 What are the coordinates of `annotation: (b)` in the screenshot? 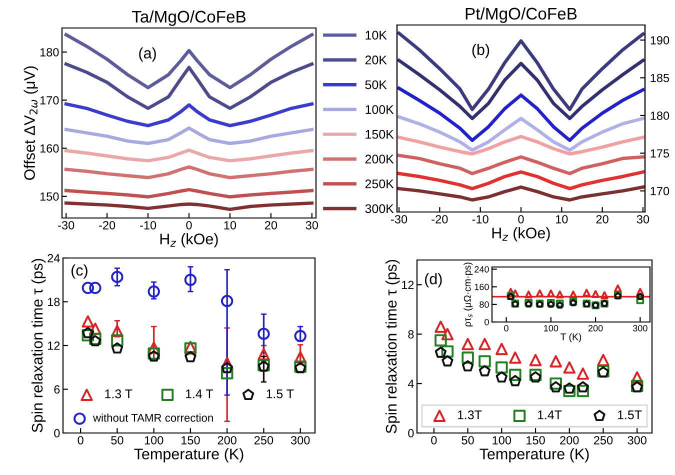 It's located at (481, 51).